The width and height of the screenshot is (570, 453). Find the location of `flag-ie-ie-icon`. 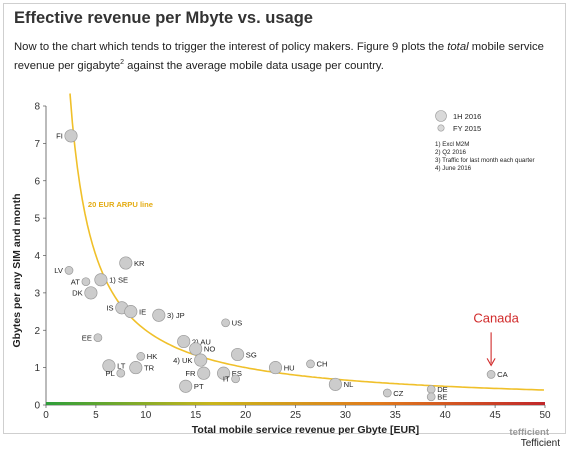

flag-ie-ie-icon is located at coordinates (130, 311).